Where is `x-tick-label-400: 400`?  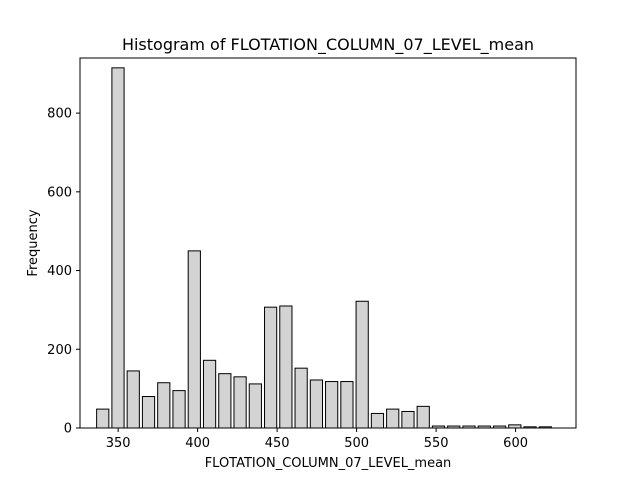 x-tick-label-400: 400 is located at coordinates (197, 443).